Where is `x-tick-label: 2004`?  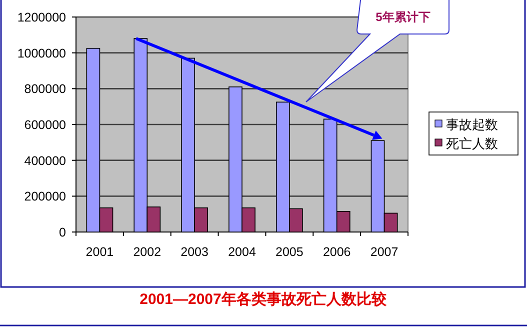
x-tick-label: 2004 is located at coordinates (242, 252).